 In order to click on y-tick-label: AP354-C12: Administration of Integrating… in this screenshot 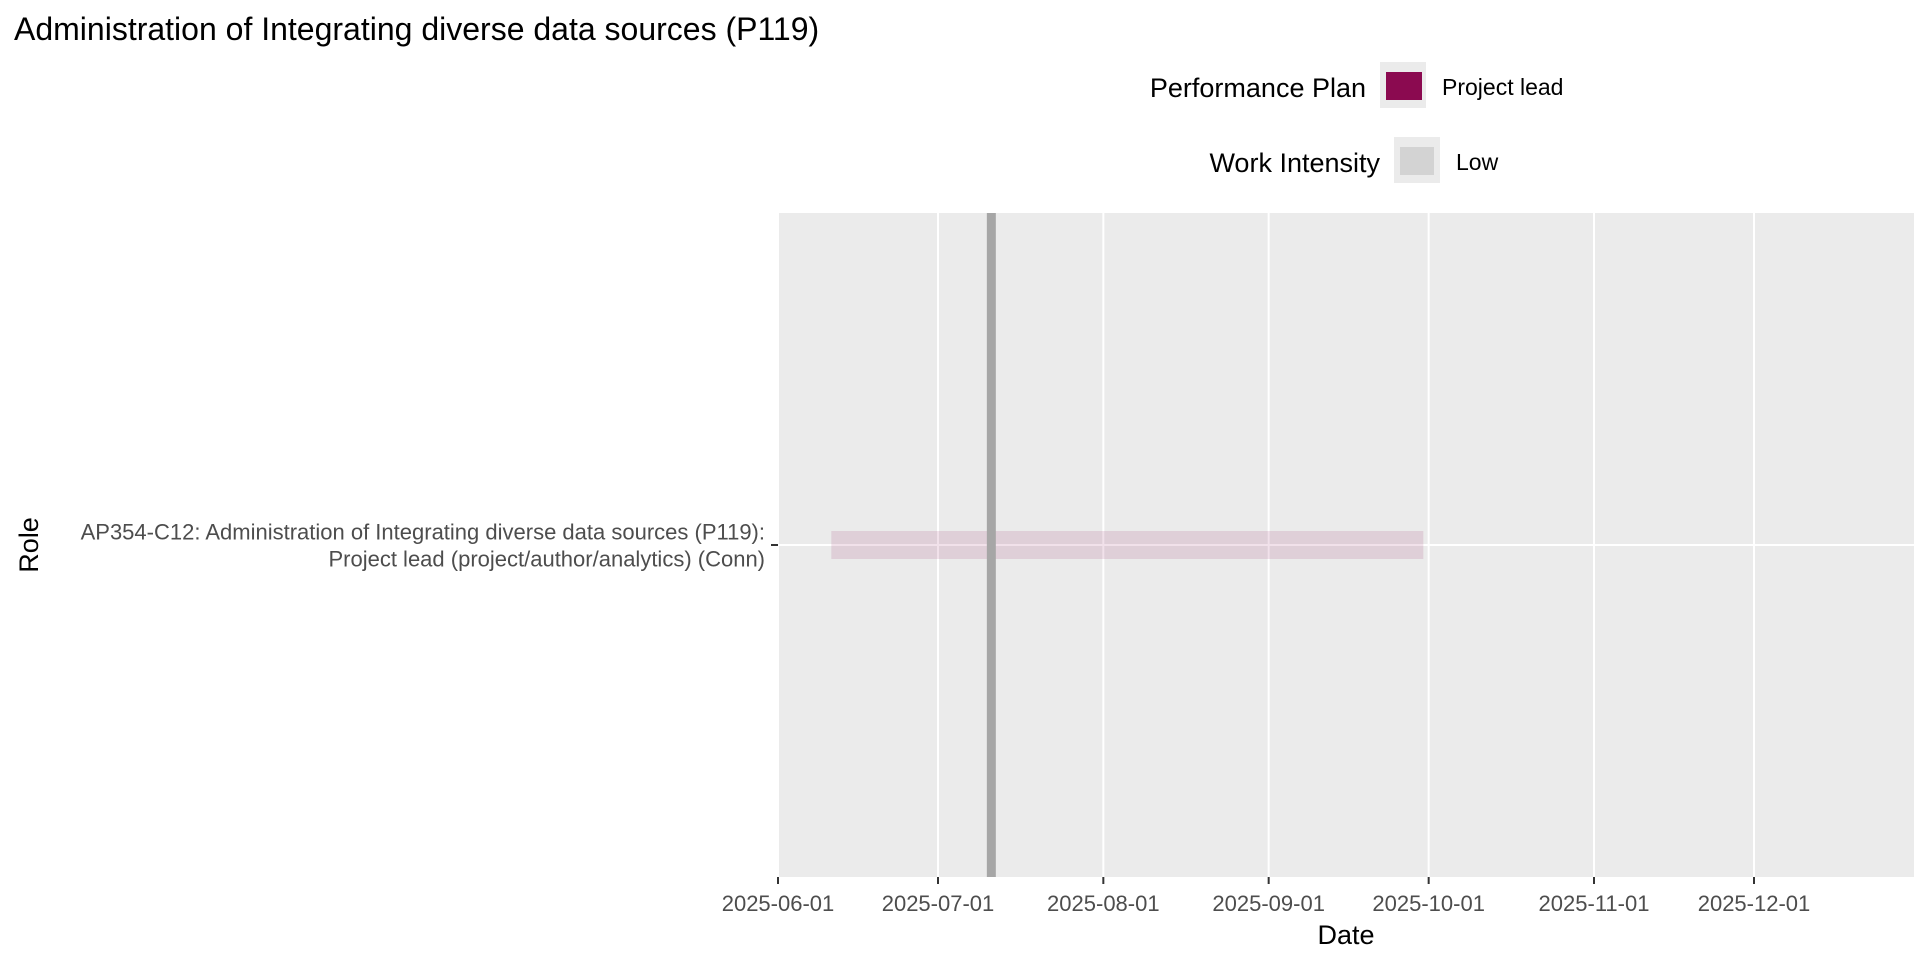, I will do `click(423, 546)`.